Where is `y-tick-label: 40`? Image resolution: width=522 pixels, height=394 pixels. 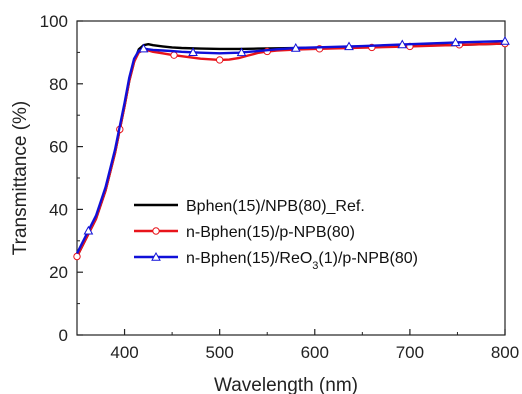
y-tick-label: 40 is located at coordinates (58, 209).